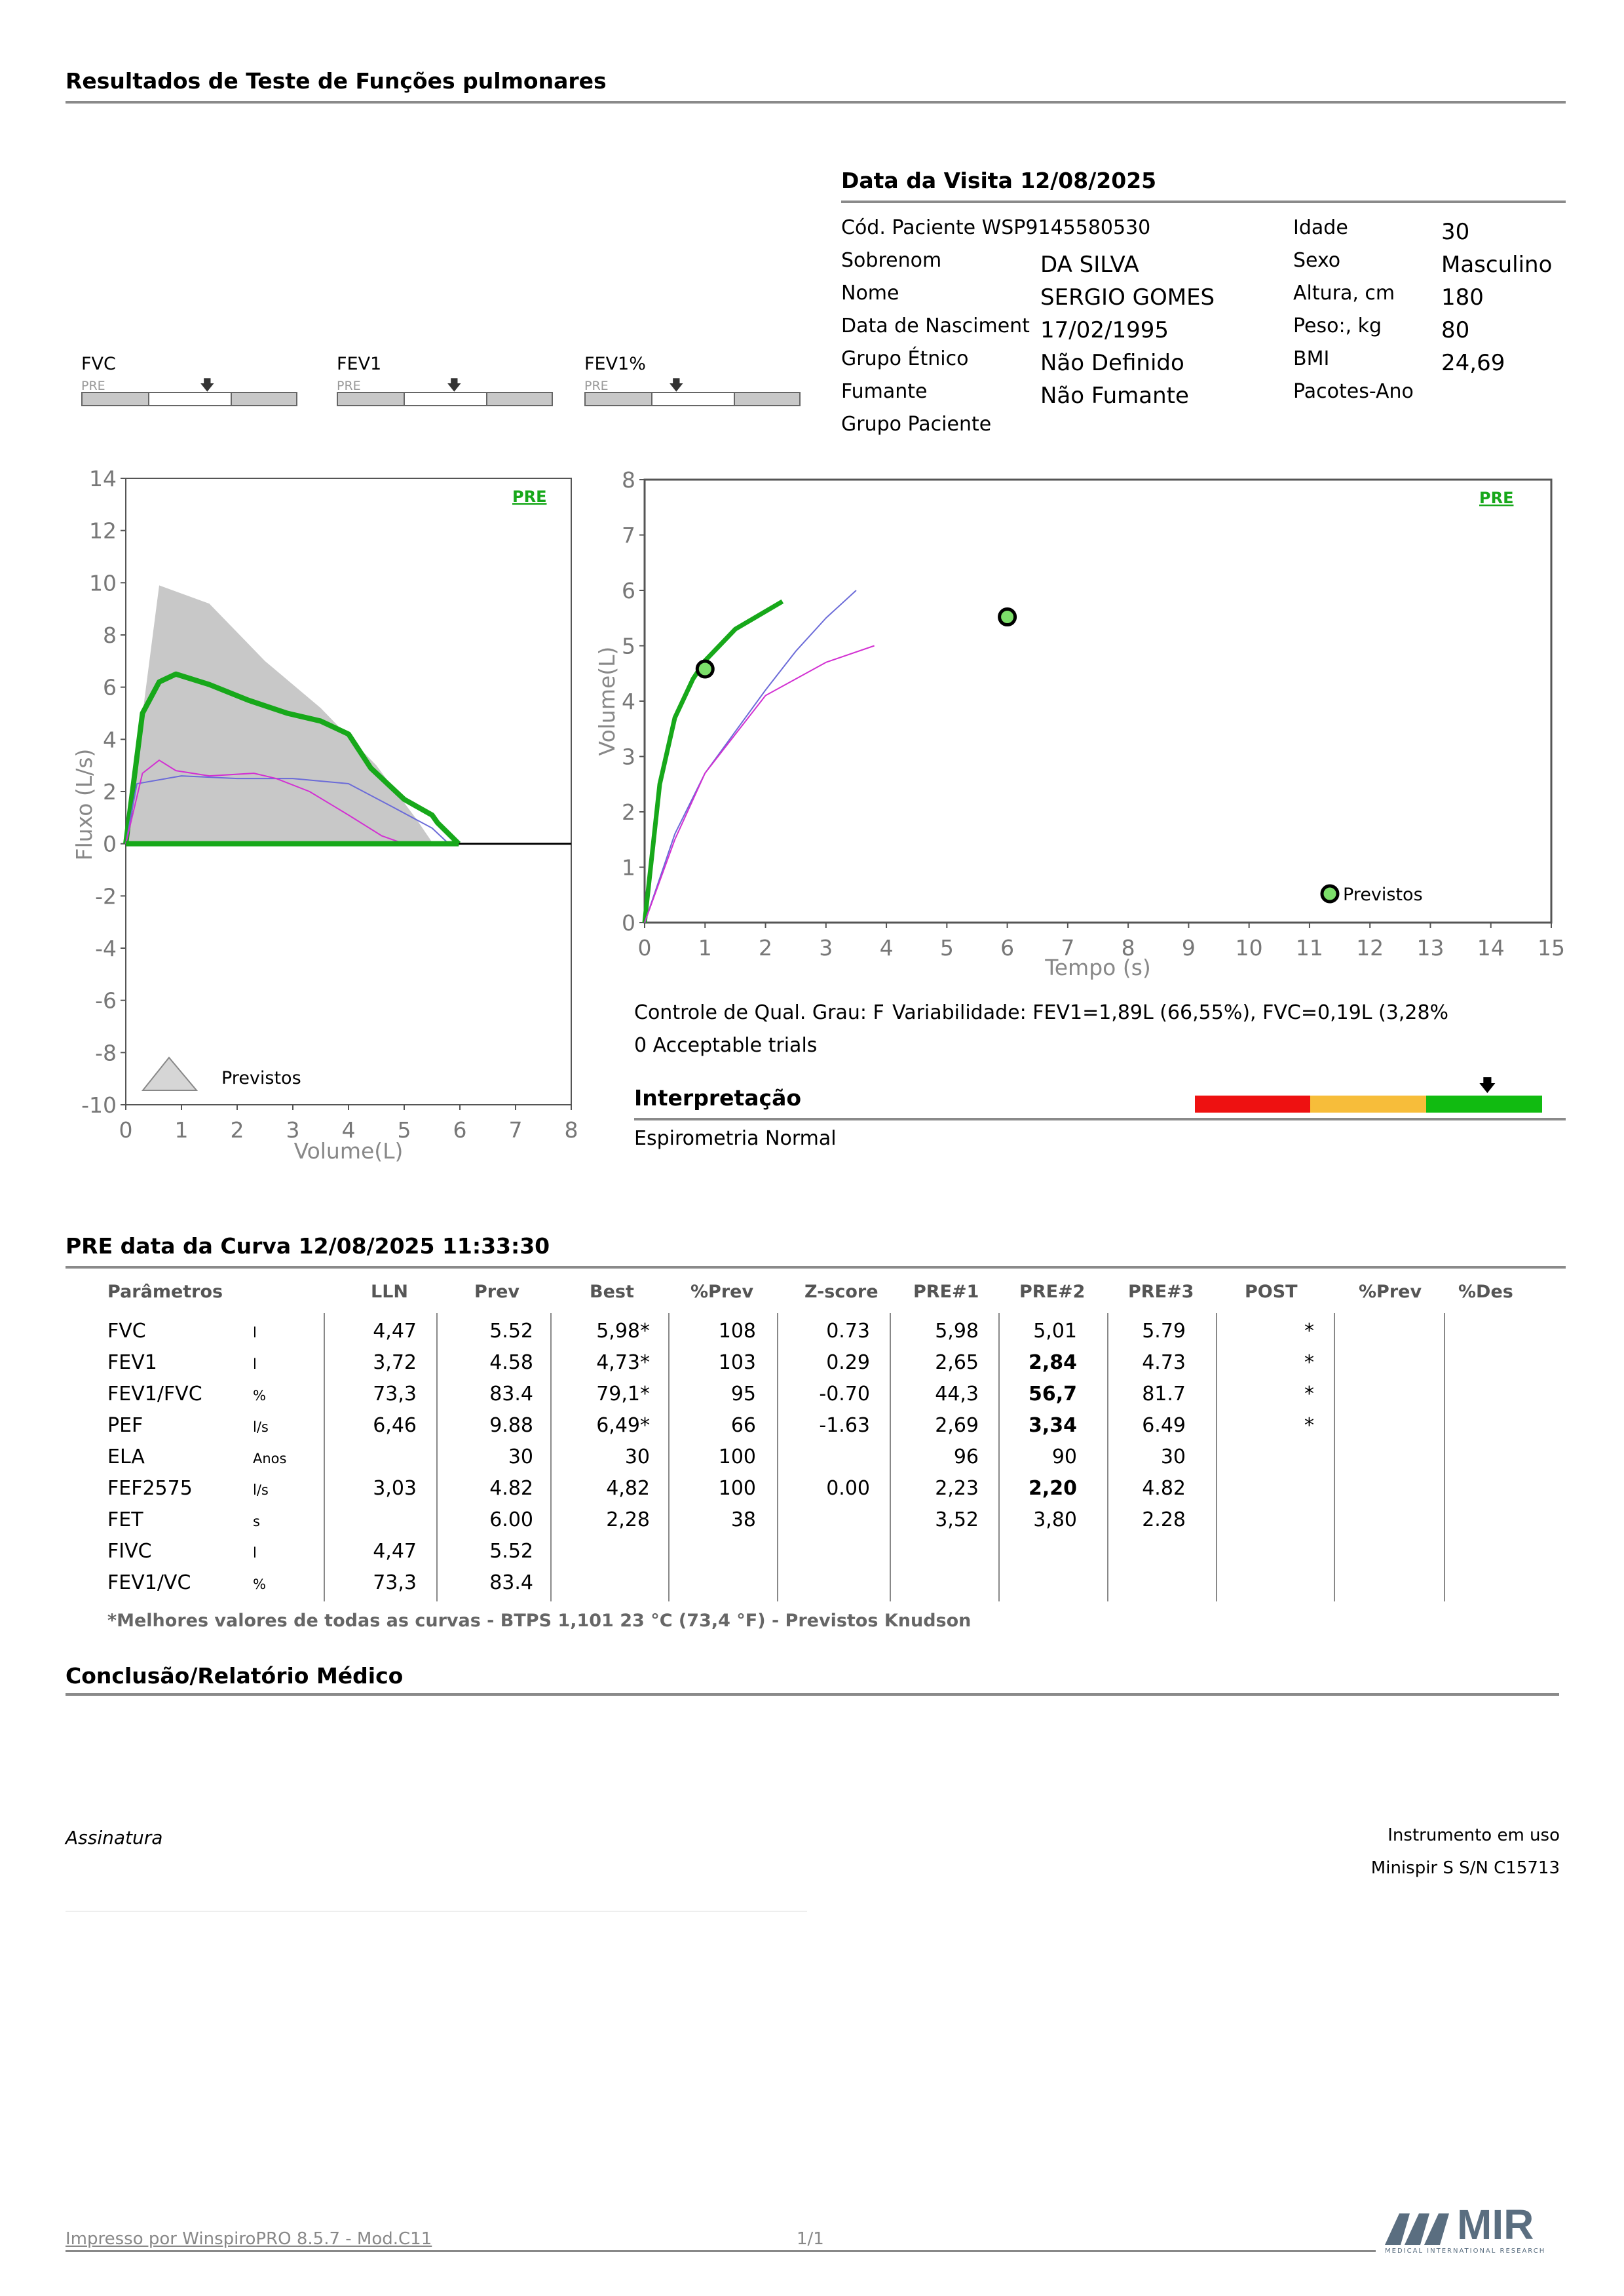  I want to click on time-x-axis-label: Tempo (s), so click(1097, 967).